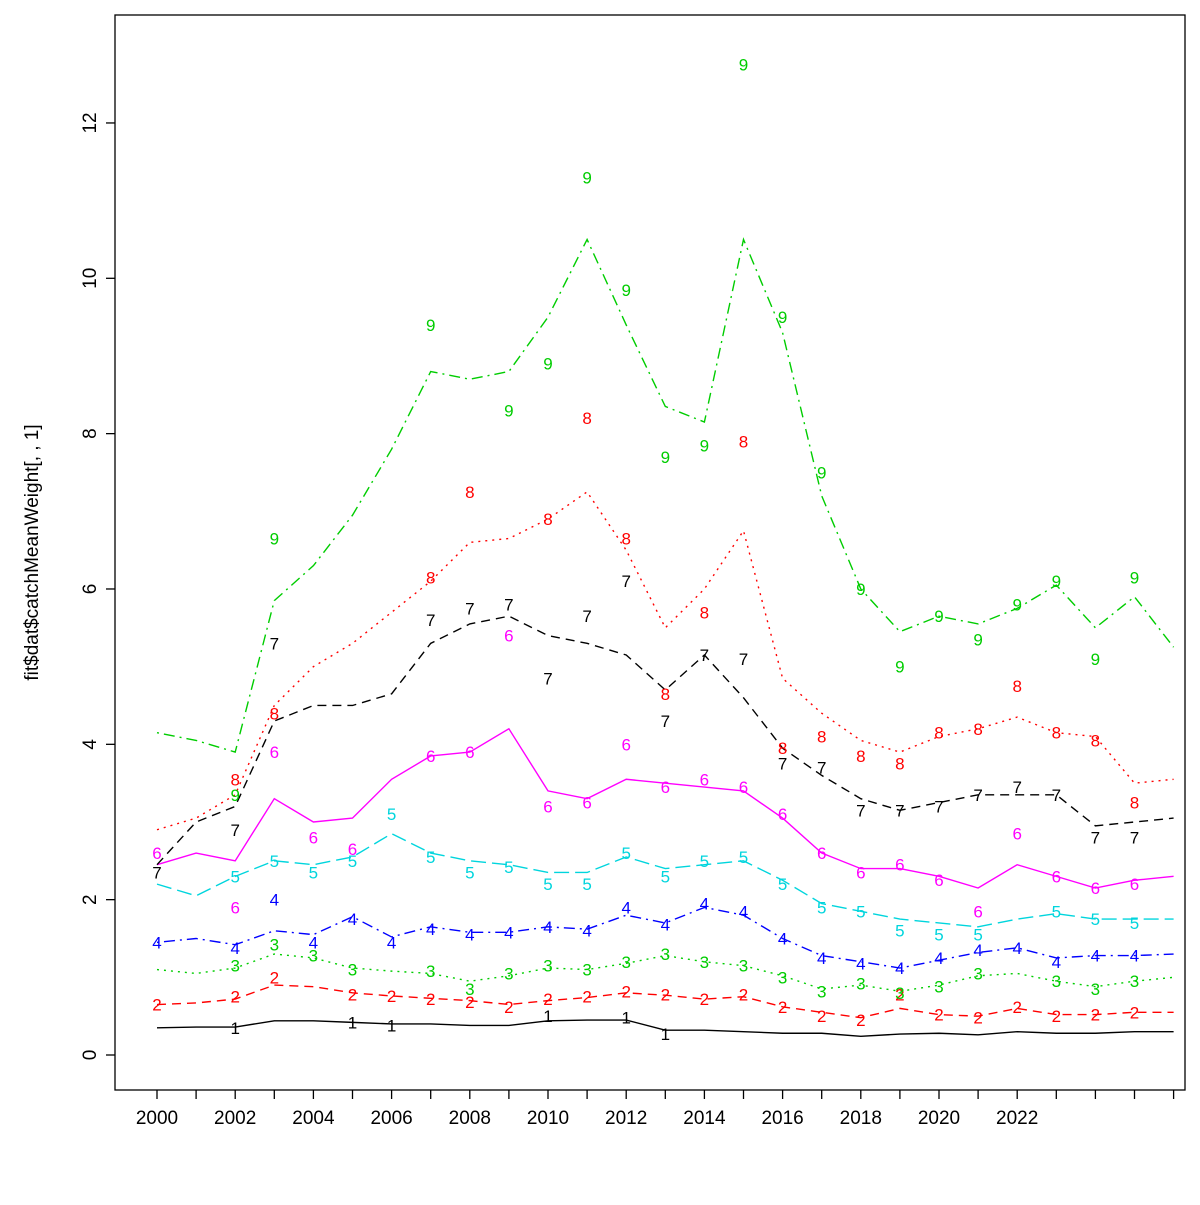  I want to click on y-tick-label: 2, so click(90, 899).